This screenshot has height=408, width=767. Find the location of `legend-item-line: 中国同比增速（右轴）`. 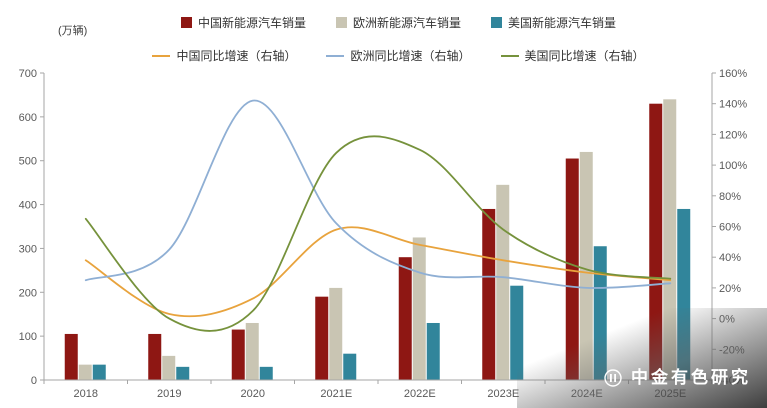

legend-item-line: 中国同比增速（右轴） is located at coordinates (224, 55).